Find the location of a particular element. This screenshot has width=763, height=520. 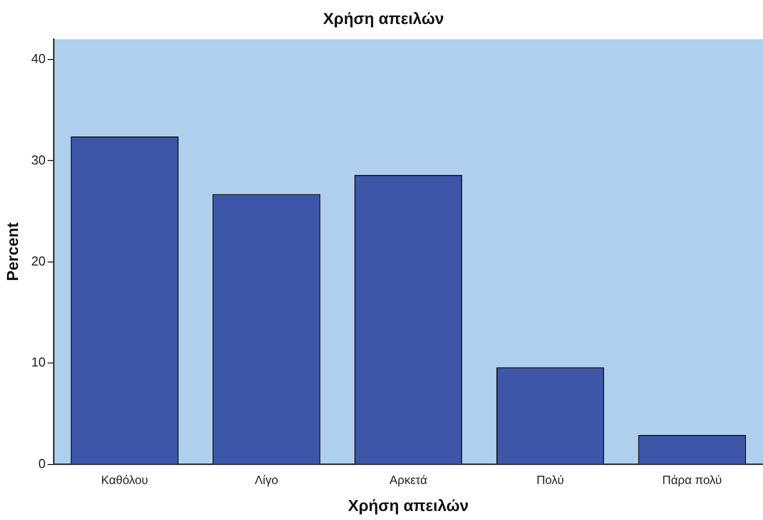

x-tick-label: Λίγο is located at coordinates (266, 479).